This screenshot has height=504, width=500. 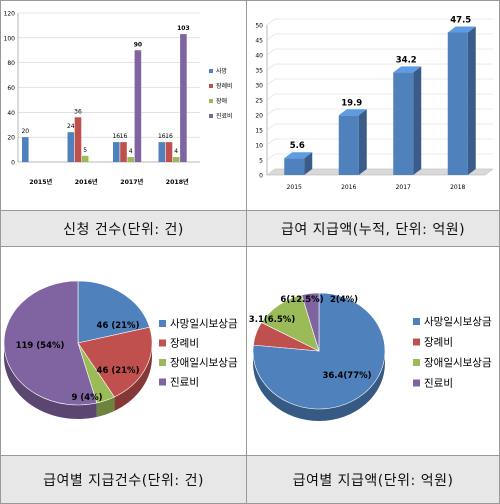 What do you see at coordinates (10, 14) in the screenshot?
I see `y-tick-label: 120` at bounding box center [10, 14].